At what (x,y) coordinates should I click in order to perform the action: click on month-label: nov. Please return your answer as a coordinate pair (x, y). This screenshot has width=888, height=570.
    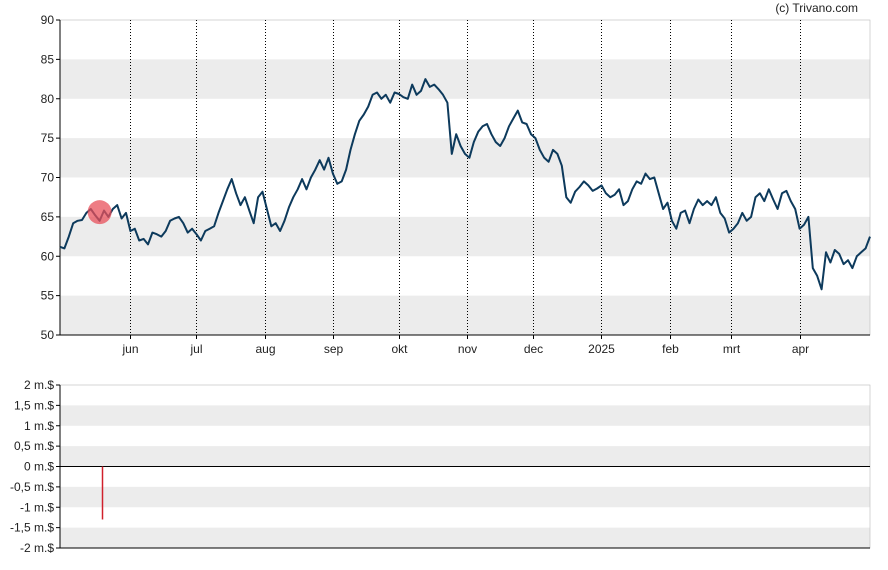
    Looking at the image, I should click on (467, 349).